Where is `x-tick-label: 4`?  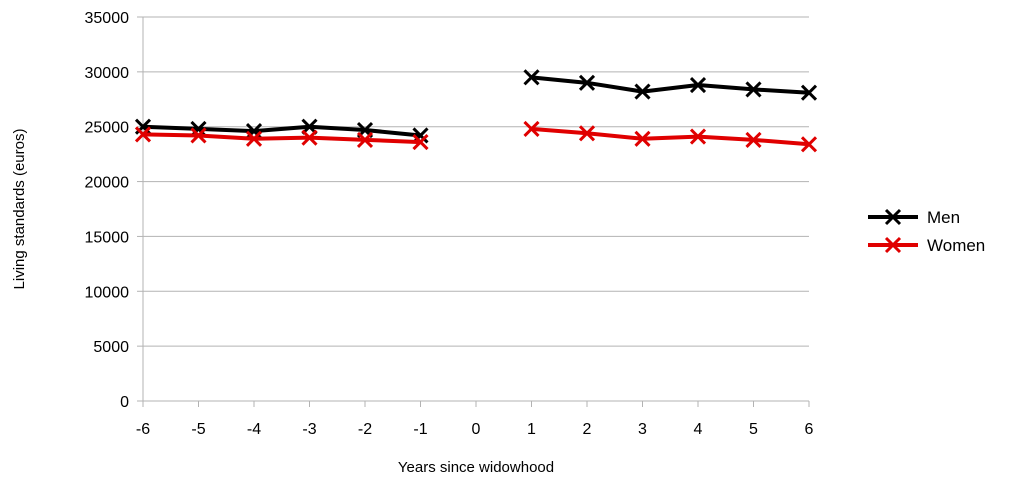
x-tick-label: 4 is located at coordinates (698, 429).